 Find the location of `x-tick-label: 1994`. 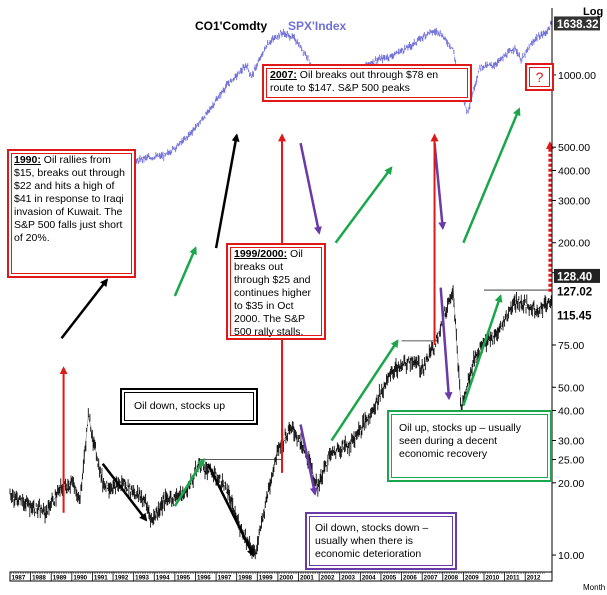

x-tick-label: 1994 is located at coordinates (163, 578).